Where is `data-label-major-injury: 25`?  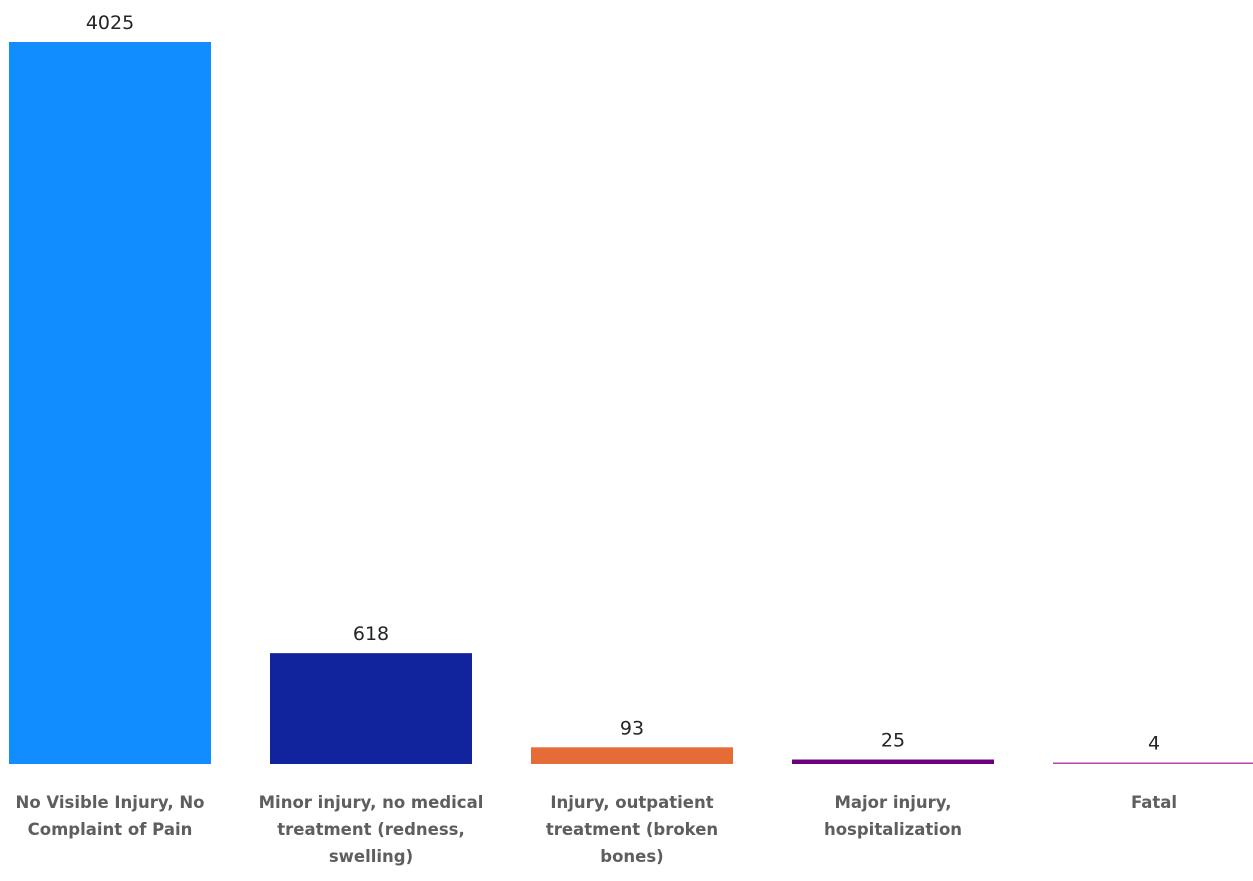
data-label-major-injury: 25 is located at coordinates (893, 741).